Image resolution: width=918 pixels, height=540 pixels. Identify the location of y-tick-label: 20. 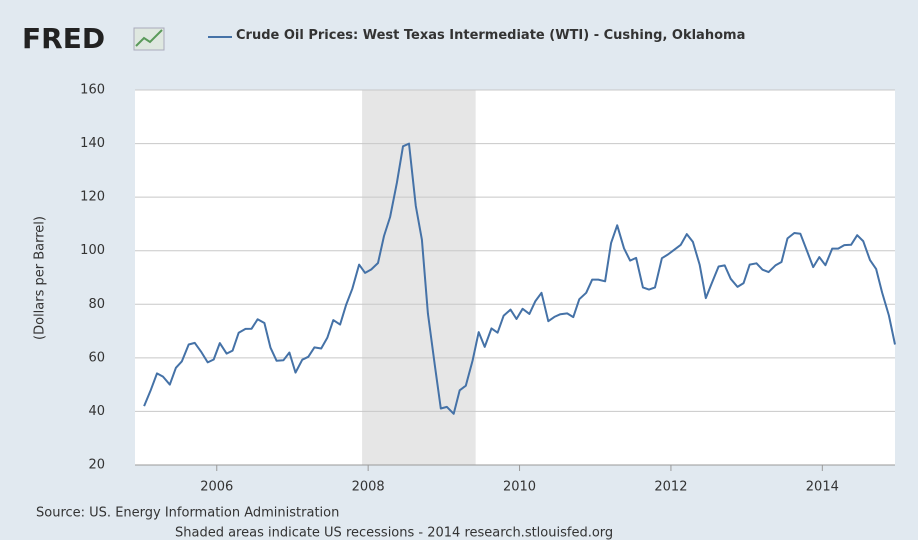
(96, 465).